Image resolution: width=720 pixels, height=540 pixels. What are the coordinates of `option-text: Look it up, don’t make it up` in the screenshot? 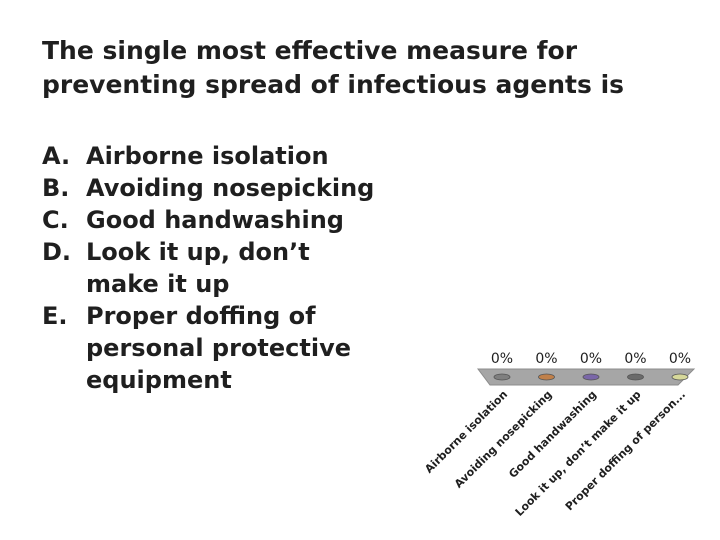 It's located at (198, 268).